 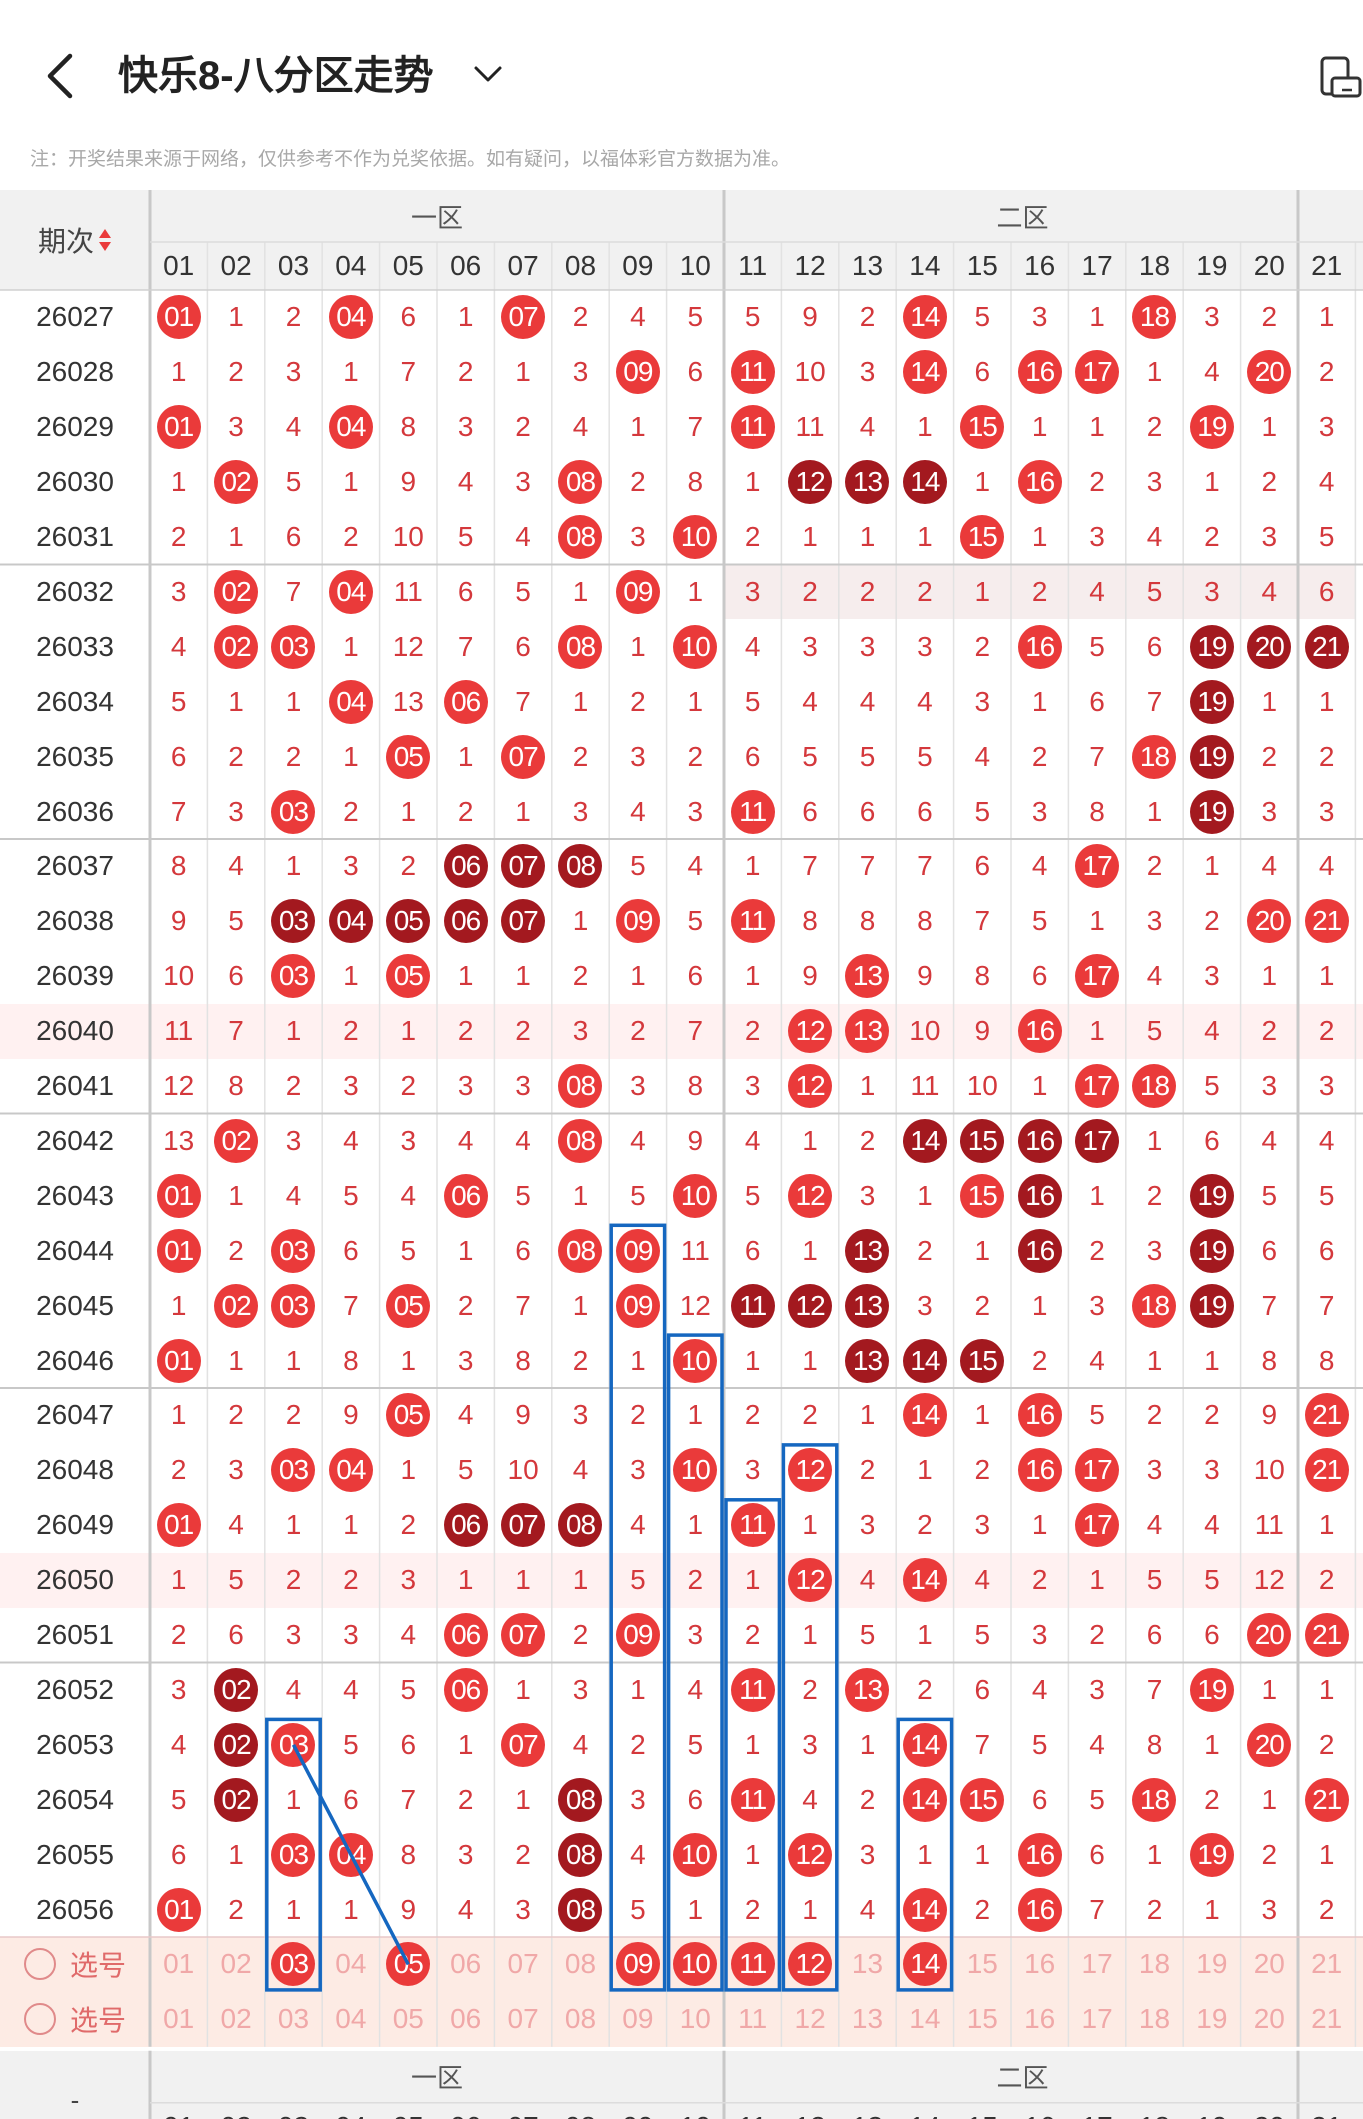 I want to click on hit-cell: 21, so click(x=1326, y=646).